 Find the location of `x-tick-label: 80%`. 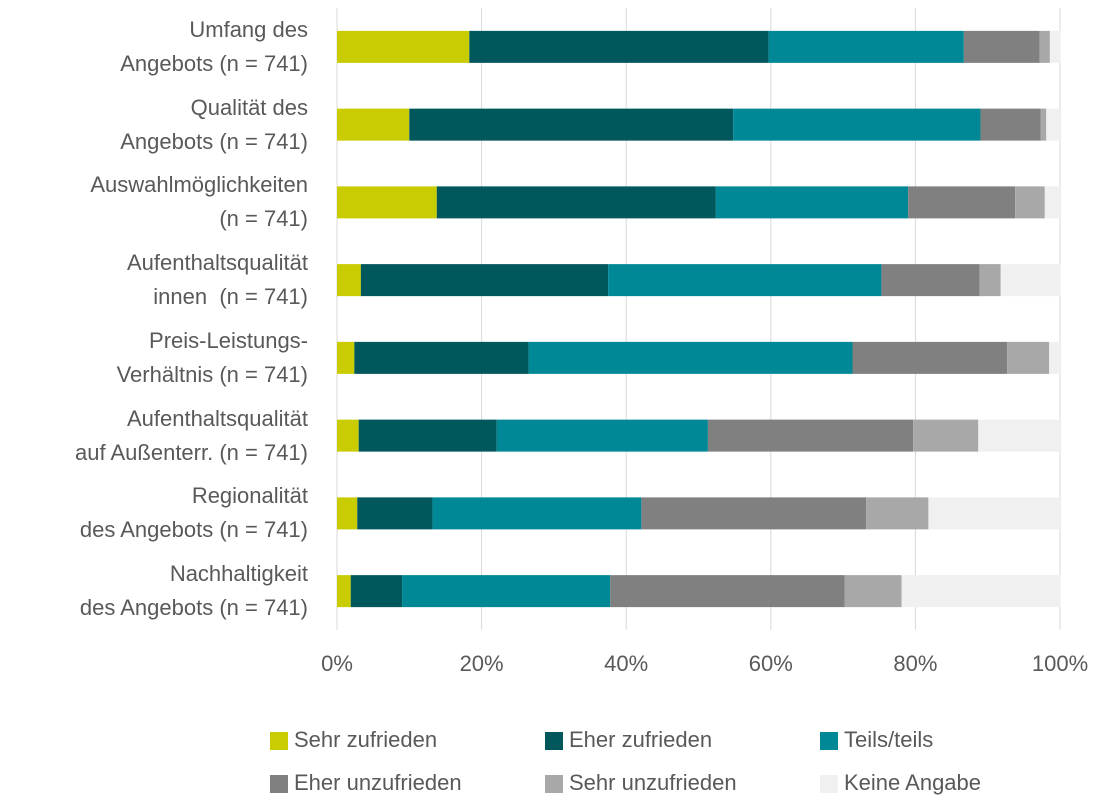

x-tick-label: 80% is located at coordinates (915, 663).